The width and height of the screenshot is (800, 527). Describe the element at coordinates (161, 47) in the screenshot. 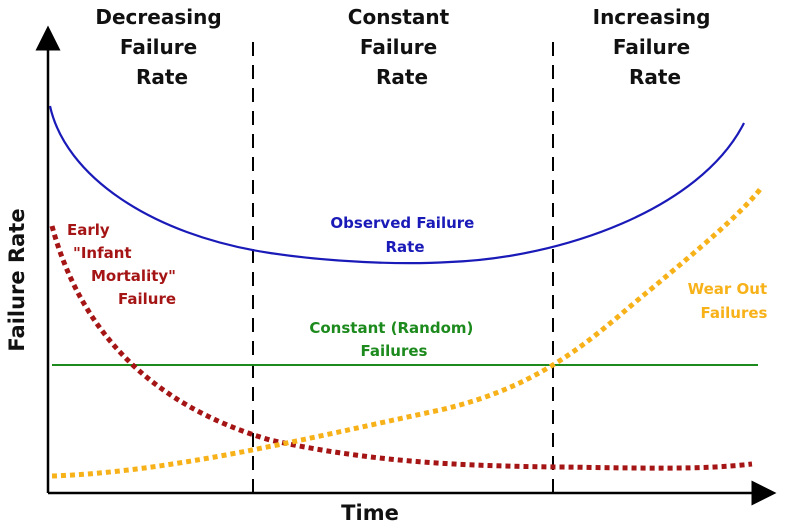

I see `region-title-decreasing: Decreasing Failure Rate` at that location.